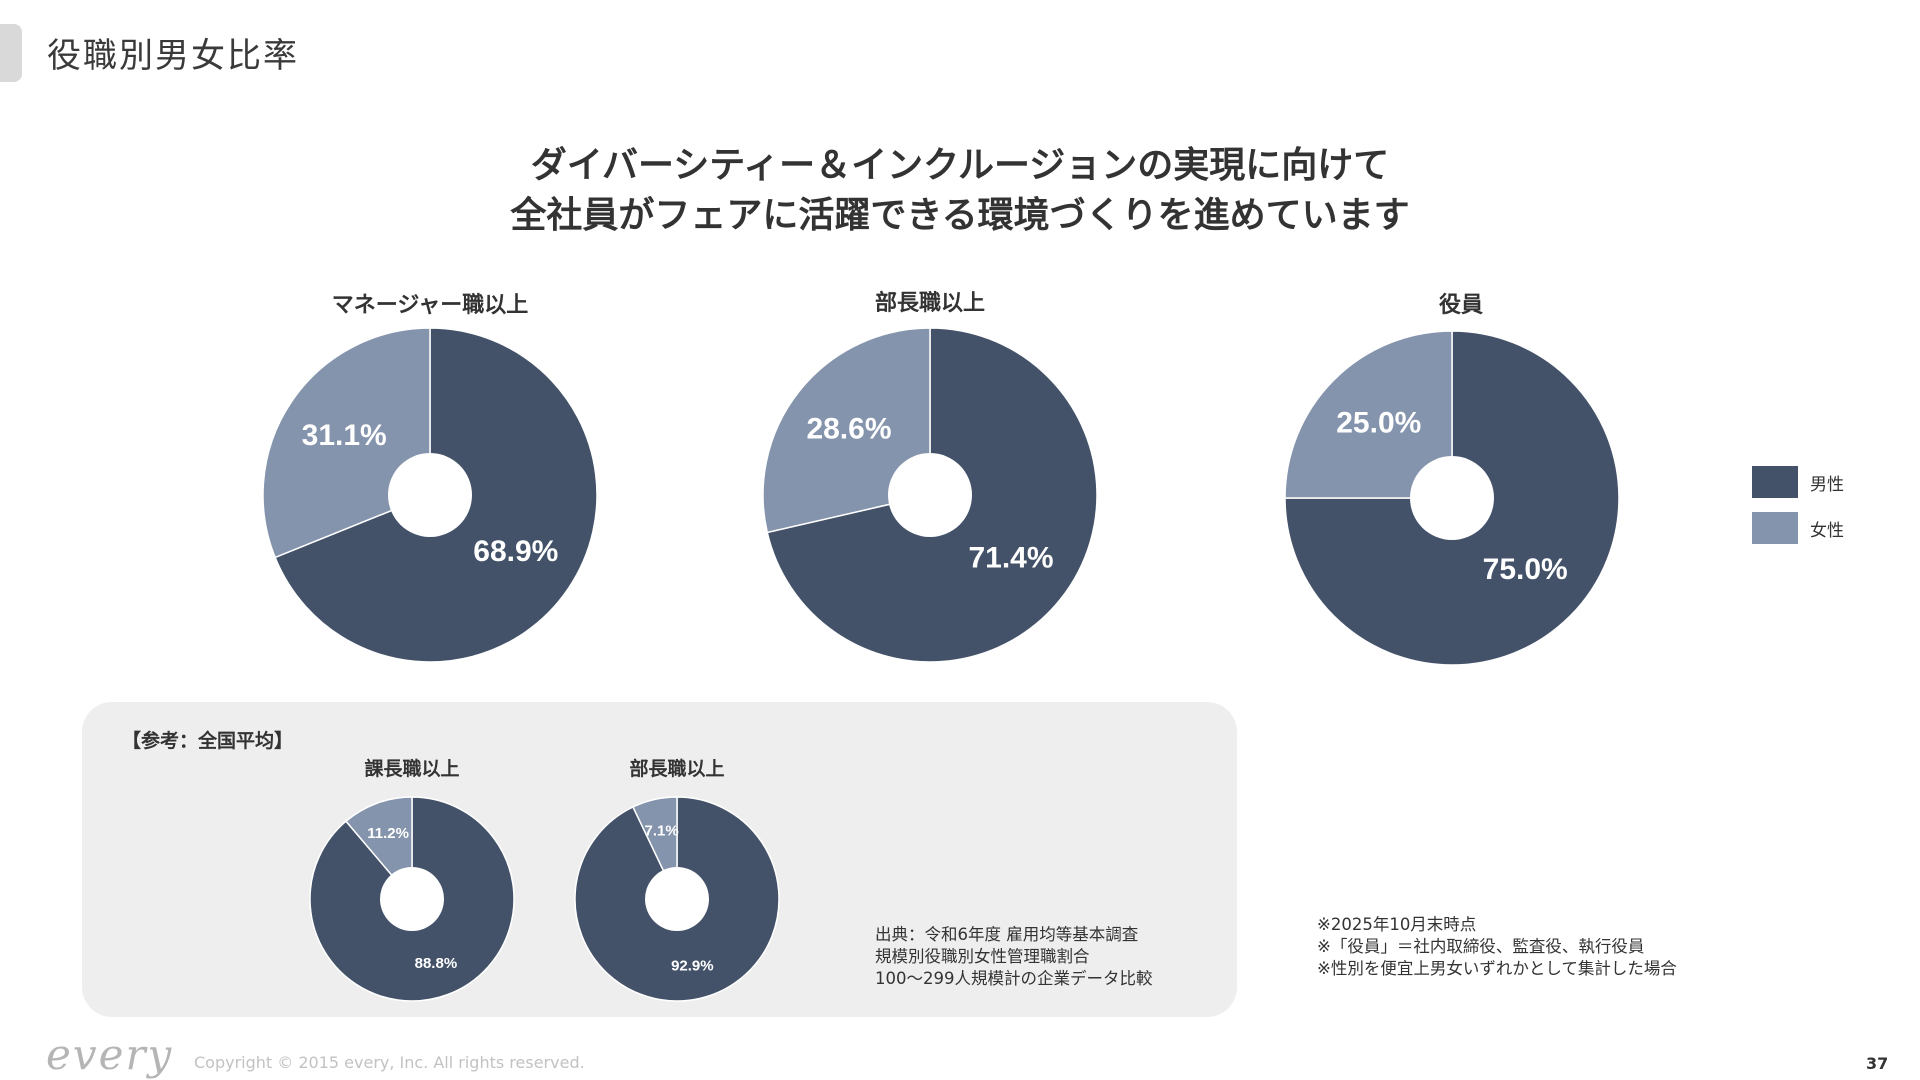  I want to click on pie-executive-label-female: 25.0%, so click(1378, 423).